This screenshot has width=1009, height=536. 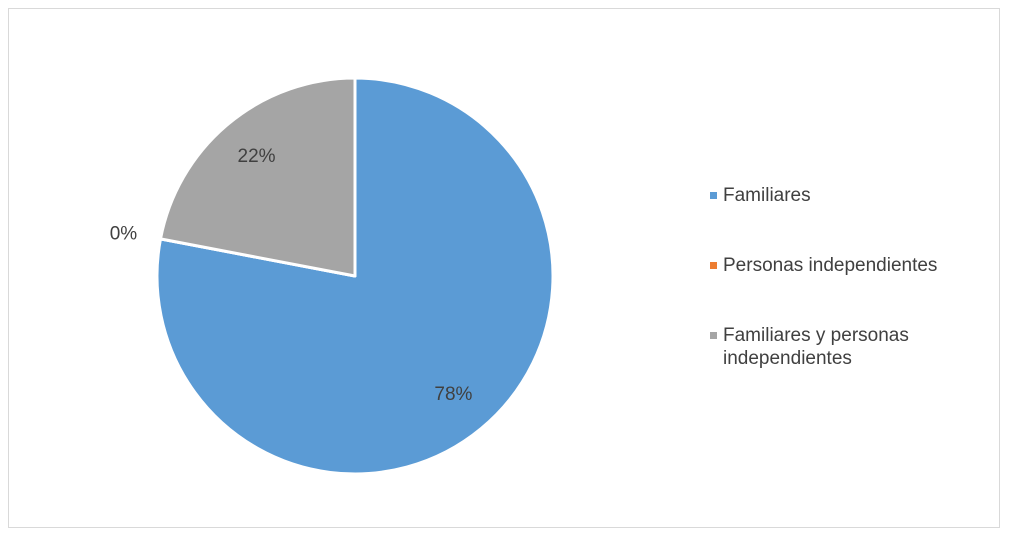 I want to click on legend-label: Familiares, so click(x=767, y=195).